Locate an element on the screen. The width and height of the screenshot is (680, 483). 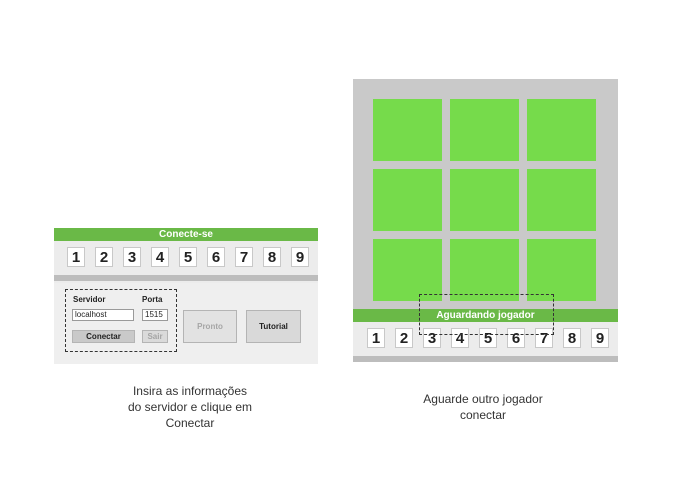
port-input: 1515 is located at coordinates (155, 315).